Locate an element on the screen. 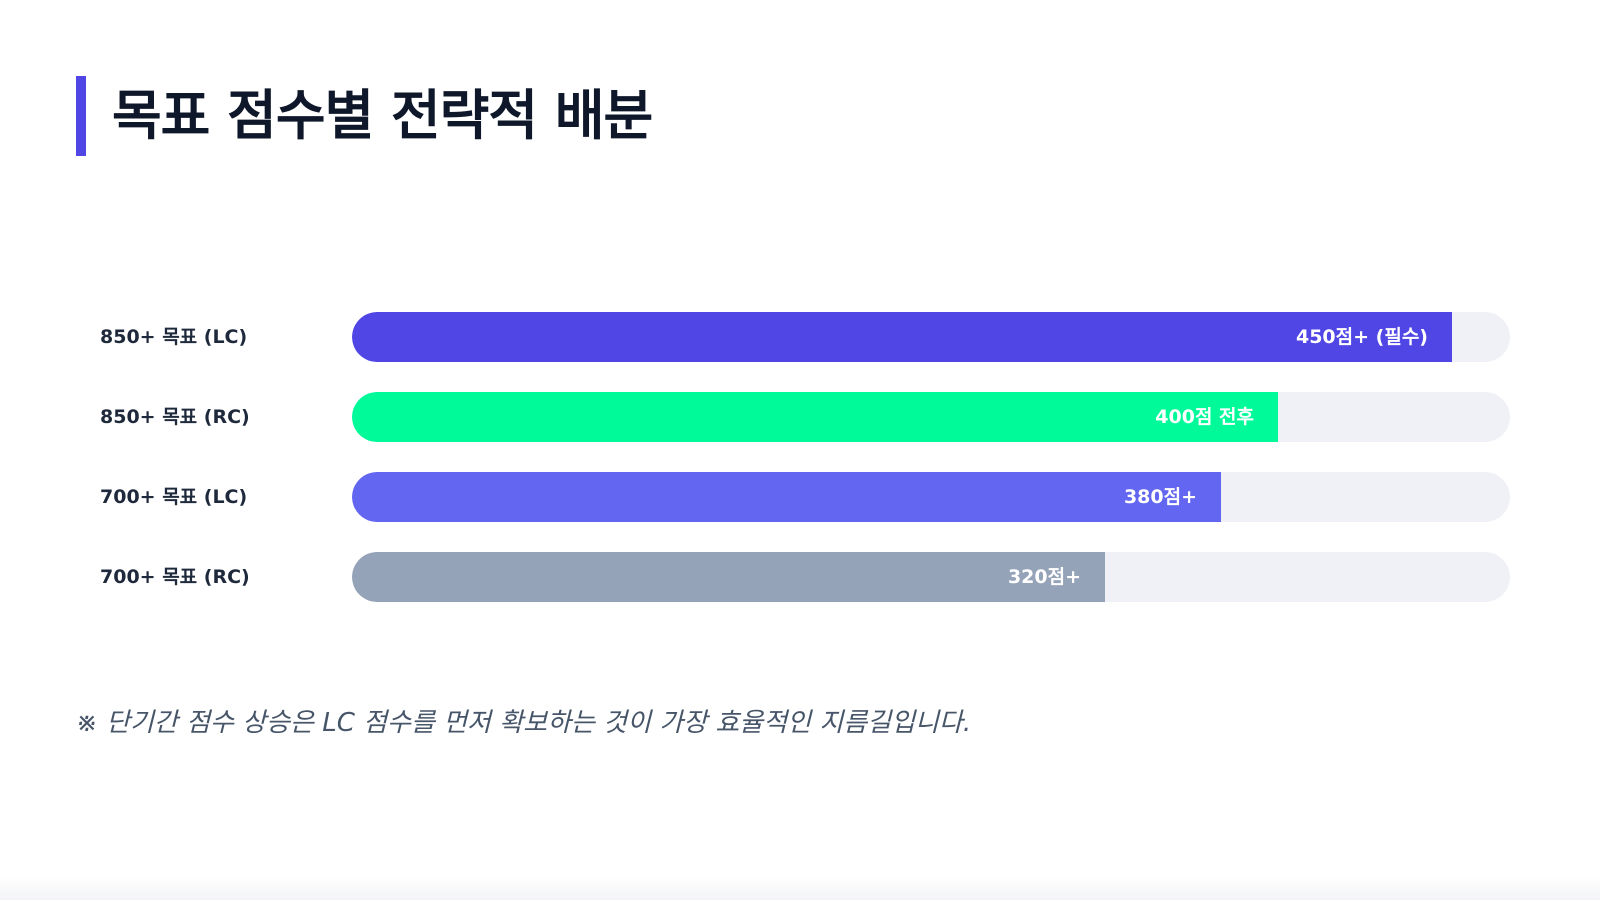  bottom-shade is located at coordinates (800, 888).